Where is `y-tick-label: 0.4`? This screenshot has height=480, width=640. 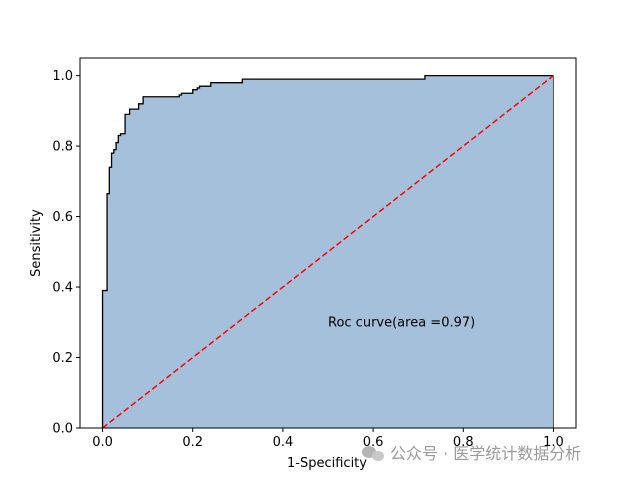 y-tick-label: 0.4 is located at coordinates (62, 288).